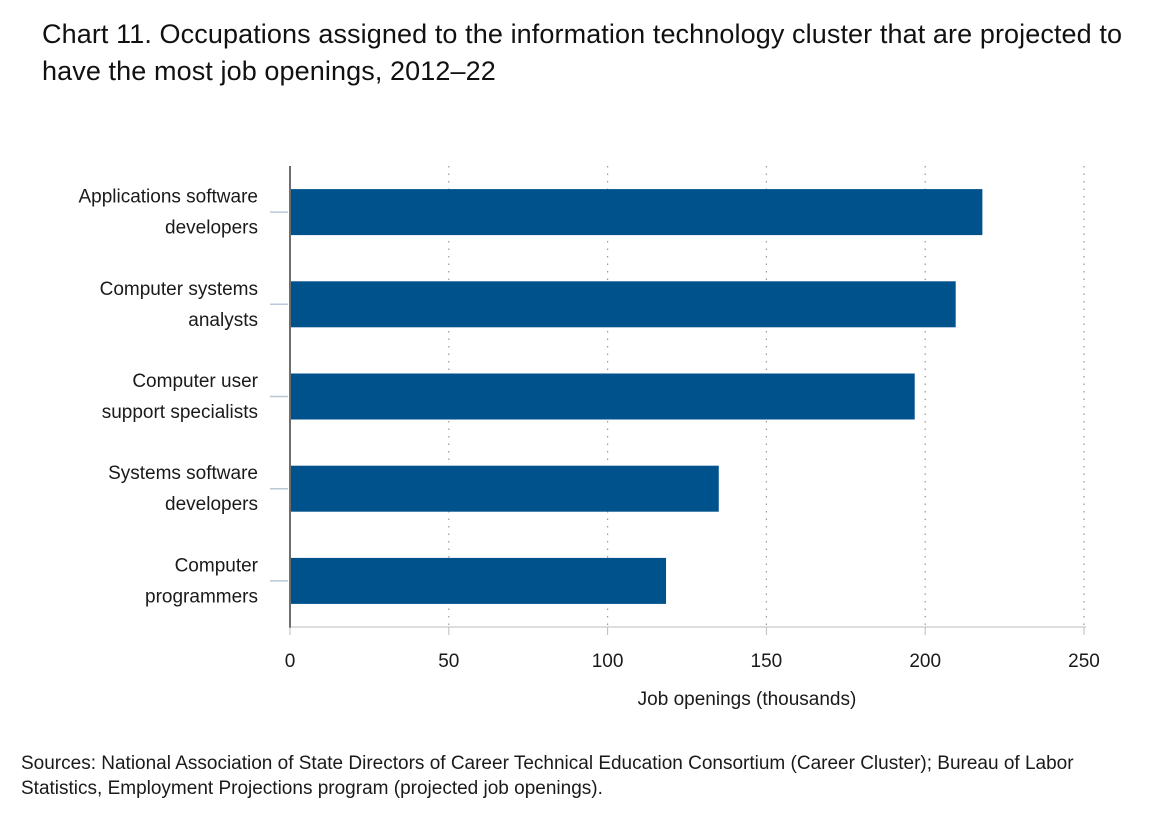  I want to click on x-tick-label-100: 100, so click(608, 661).